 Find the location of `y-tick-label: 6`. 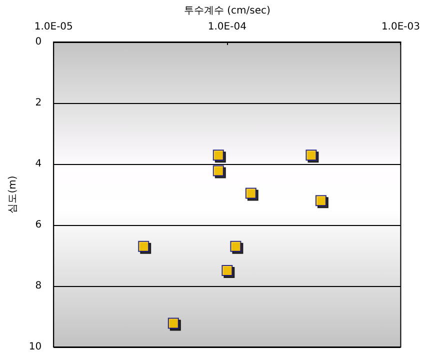

y-tick-label: 6 is located at coordinates (38, 225).